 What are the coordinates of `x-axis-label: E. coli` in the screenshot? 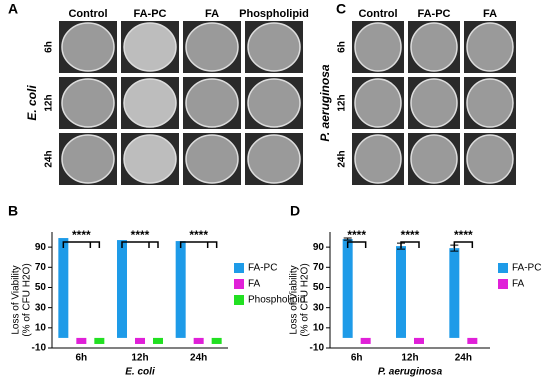 It's located at (140, 372).